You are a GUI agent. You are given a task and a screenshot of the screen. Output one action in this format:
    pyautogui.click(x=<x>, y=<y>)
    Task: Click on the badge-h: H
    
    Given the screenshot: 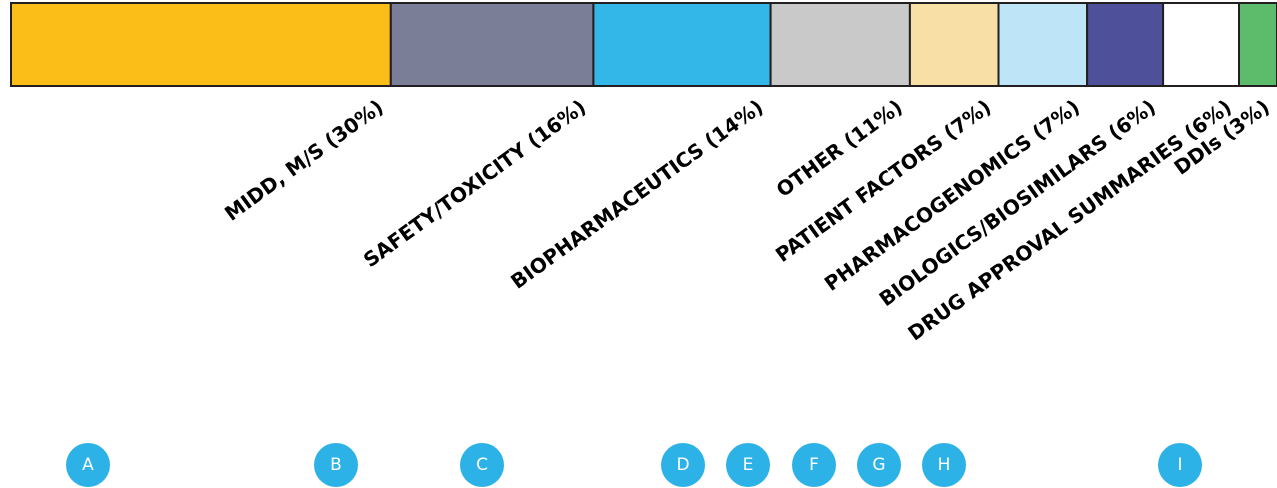 What is the action you would take?
    pyautogui.click(x=944, y=465)
    